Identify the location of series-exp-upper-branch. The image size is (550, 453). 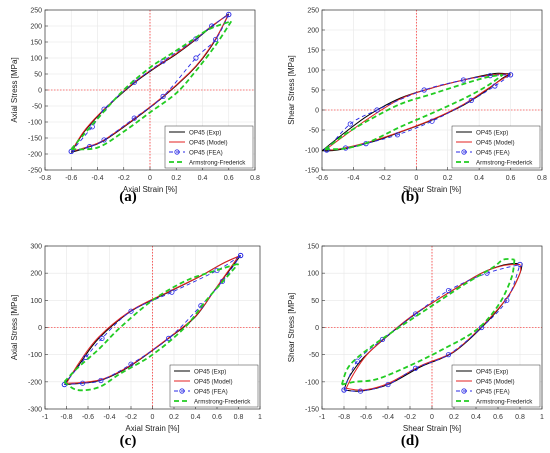
(150, 83).